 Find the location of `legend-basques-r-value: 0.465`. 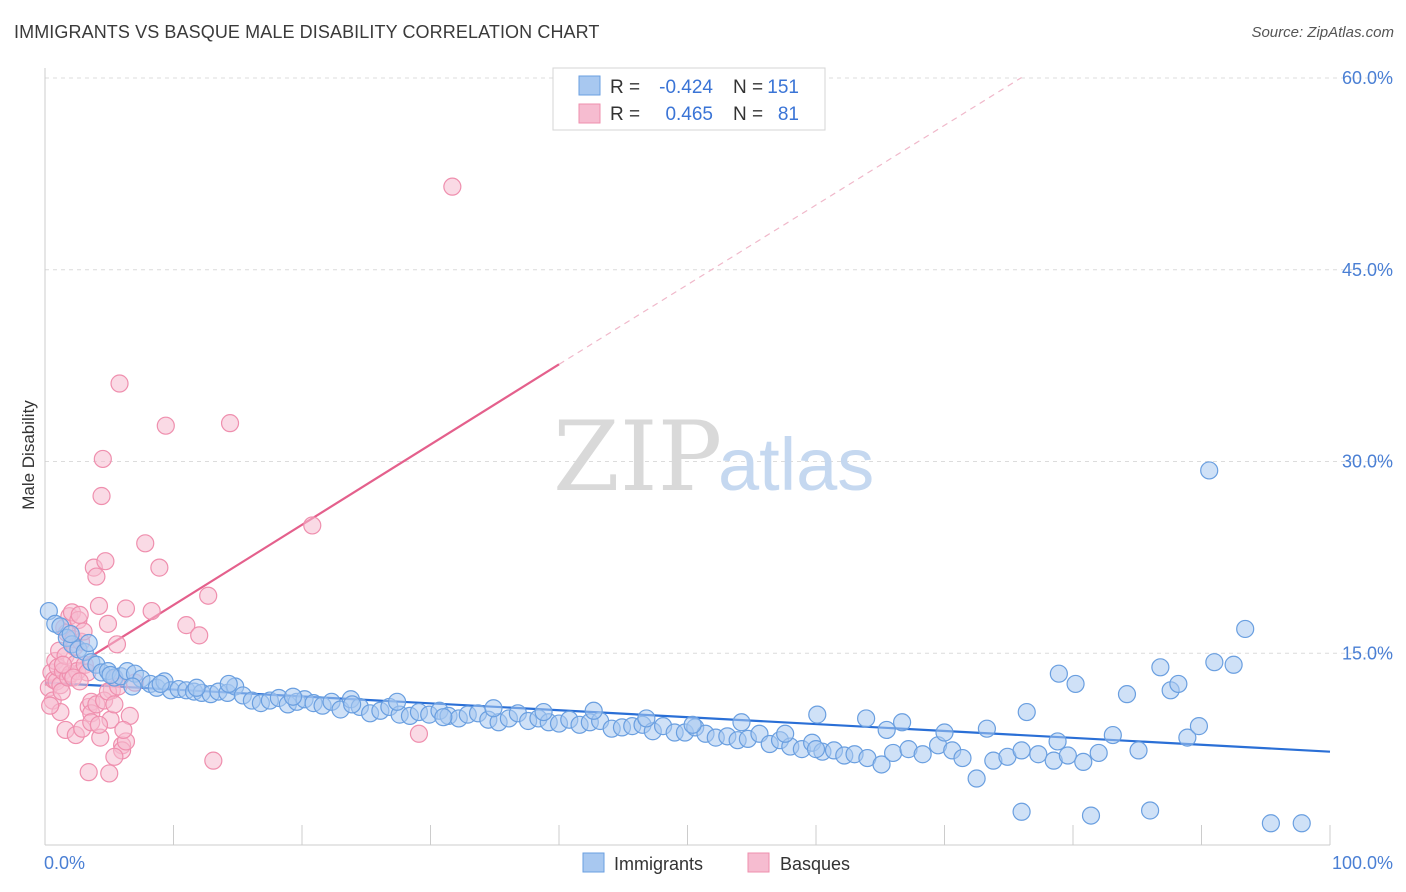

legend-basques-r-value: 0.465 is located at coordinates (689, 114).